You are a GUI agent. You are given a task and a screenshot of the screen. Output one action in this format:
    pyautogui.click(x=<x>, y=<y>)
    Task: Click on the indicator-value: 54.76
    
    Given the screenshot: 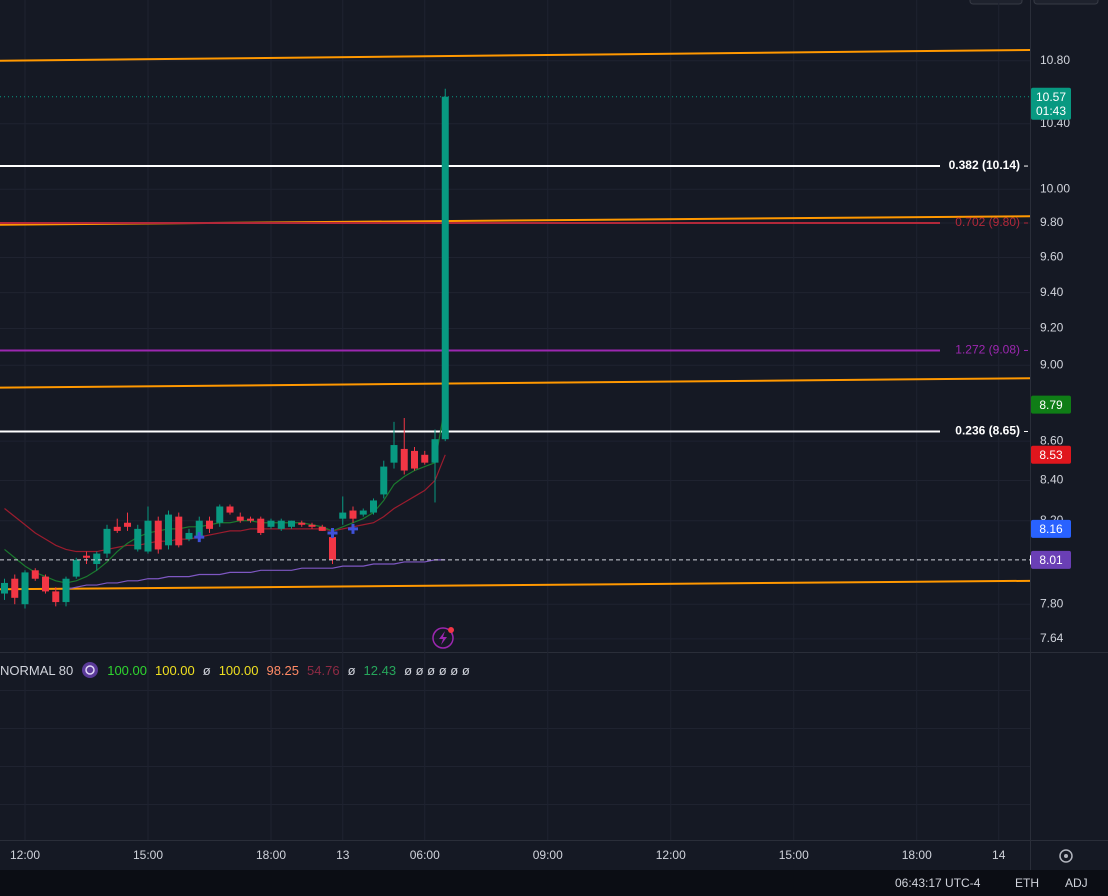 What is the action you would take?
    pyautogui.click(x=323, y=670)
    